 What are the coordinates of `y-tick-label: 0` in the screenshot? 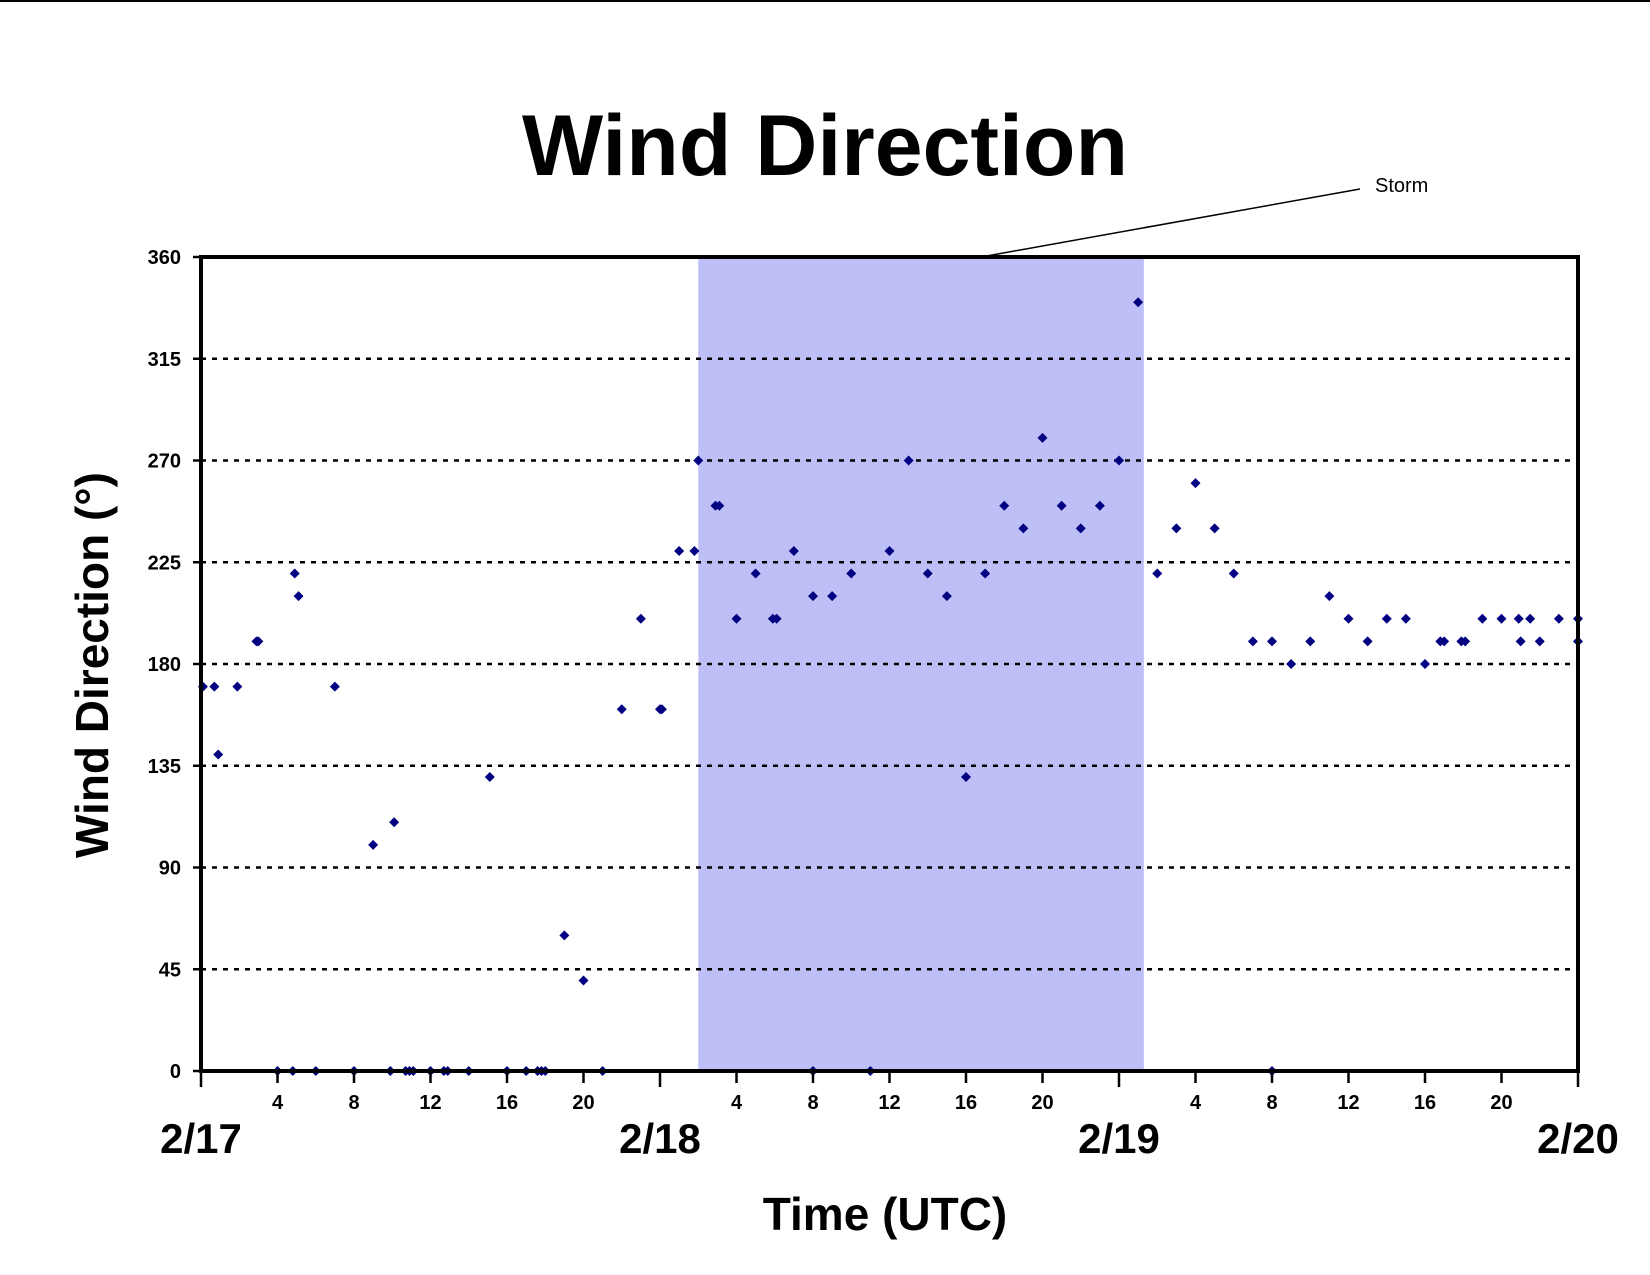 It's located at (175, 1072).